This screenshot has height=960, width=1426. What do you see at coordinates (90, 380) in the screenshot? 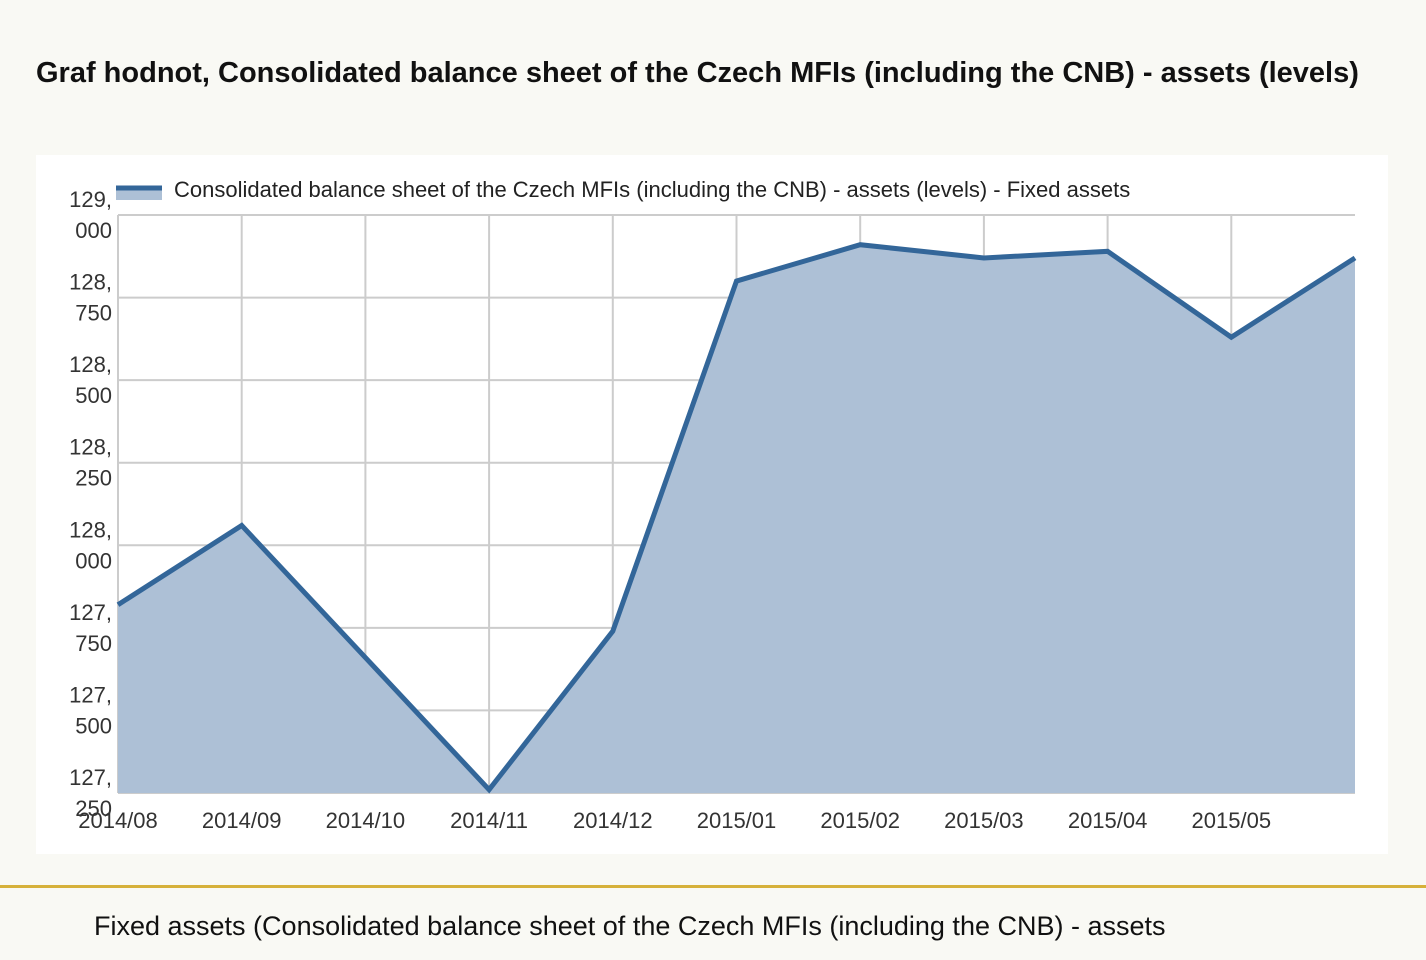
I see `y-tick-label: 128, 500` at bounding box center [90, 380].